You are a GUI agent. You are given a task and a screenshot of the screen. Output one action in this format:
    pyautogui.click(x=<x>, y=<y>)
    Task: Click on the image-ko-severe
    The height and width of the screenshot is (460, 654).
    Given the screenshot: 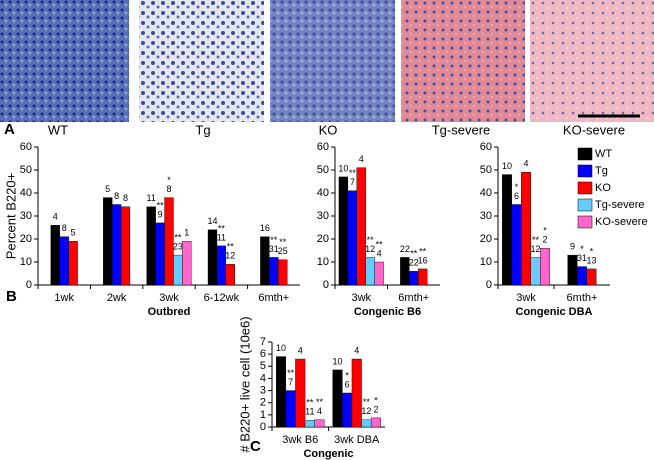 What is the action you would take?
    pyautogui.click(x=592, y=61)
    